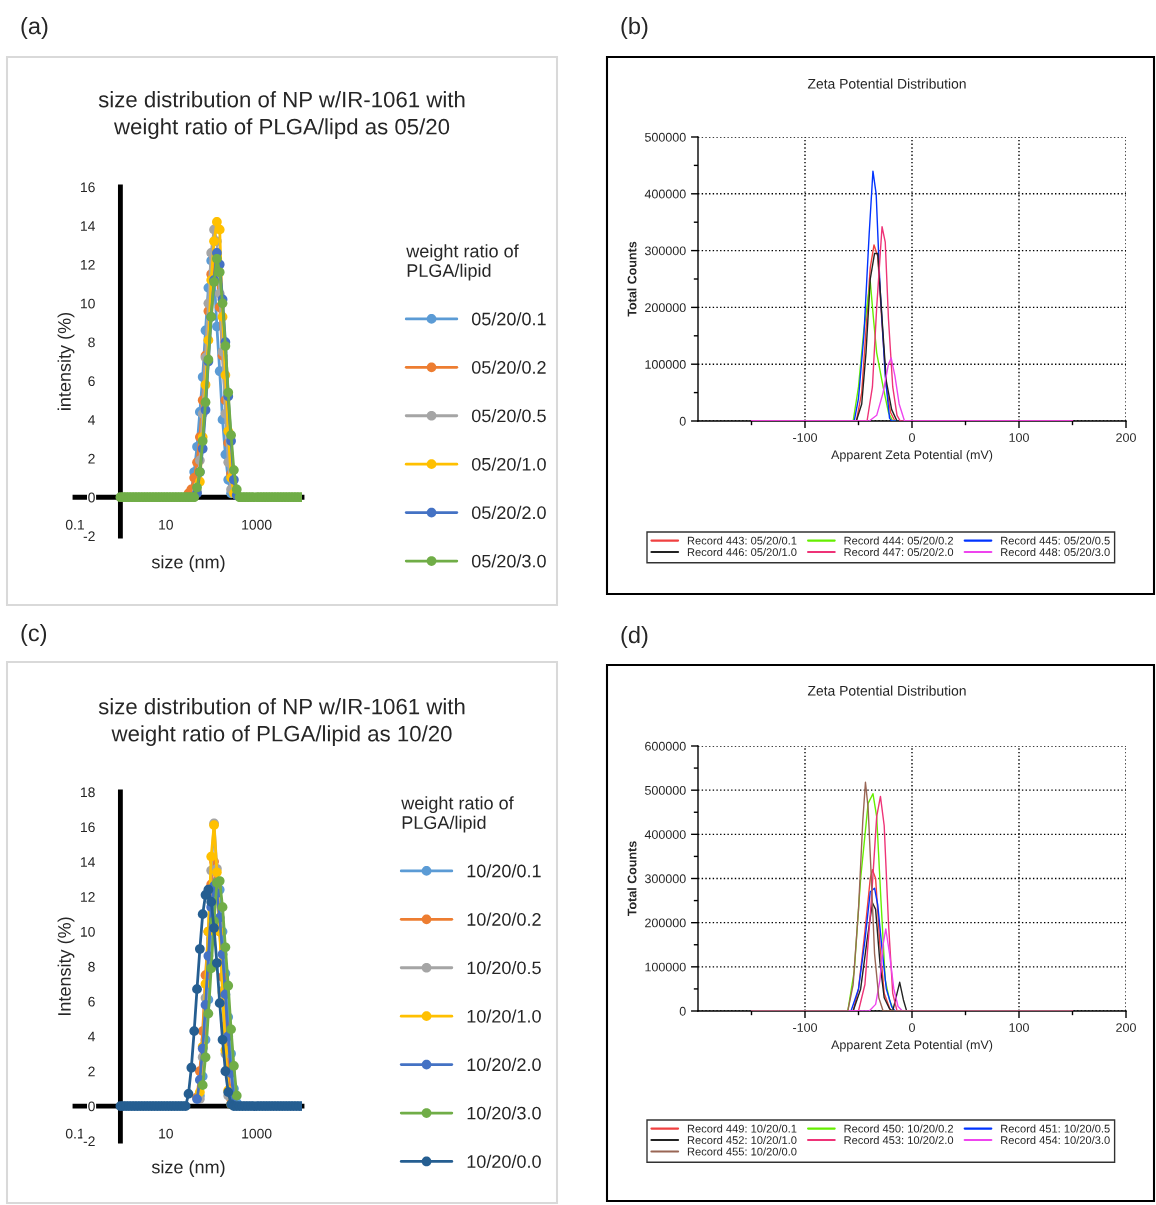 This screenshot has height=1205, width=1156. Describe the element at coordinates (742, 1128) in the screenshot. I see `legend-label: Record 449: 10/20/0.1` at that location.